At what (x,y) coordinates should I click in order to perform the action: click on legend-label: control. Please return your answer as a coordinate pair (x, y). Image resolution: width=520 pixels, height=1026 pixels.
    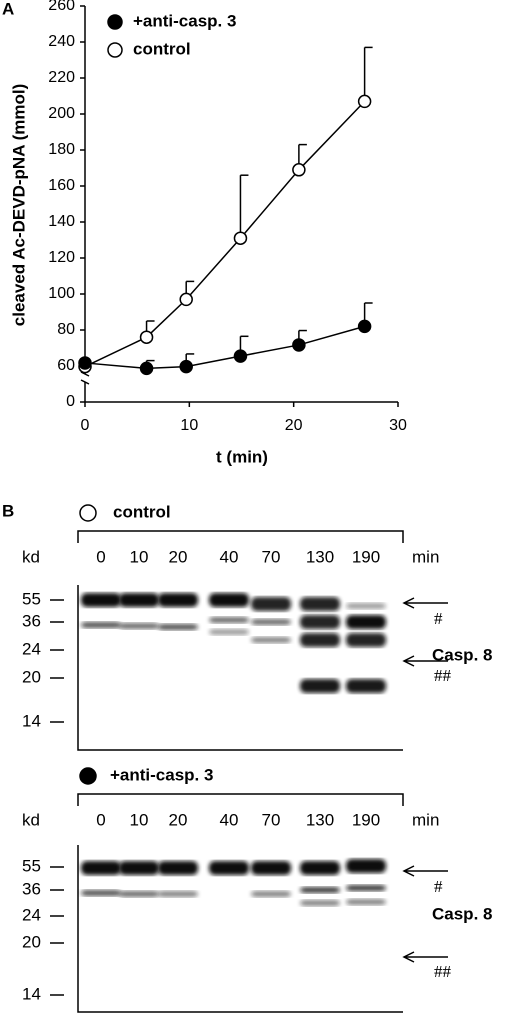
    Looking at the image, I should click on (162, 48).